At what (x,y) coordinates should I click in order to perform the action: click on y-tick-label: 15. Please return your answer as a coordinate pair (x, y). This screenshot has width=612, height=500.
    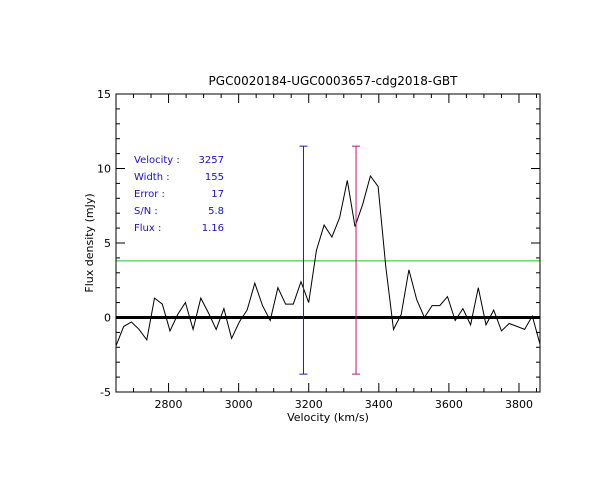
    Looking at the image, I should click on (104, 94).